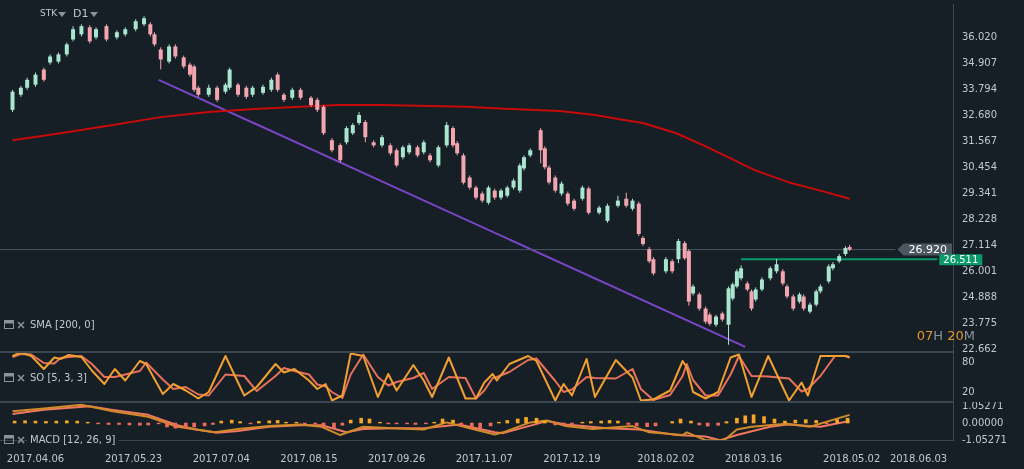 This screenshot has height=469, width=1024. What do you see at coordinates (484, 458) in the screenshot?
I see `x-tick-label: 2017.11.07` at bounding box center [484, 458].